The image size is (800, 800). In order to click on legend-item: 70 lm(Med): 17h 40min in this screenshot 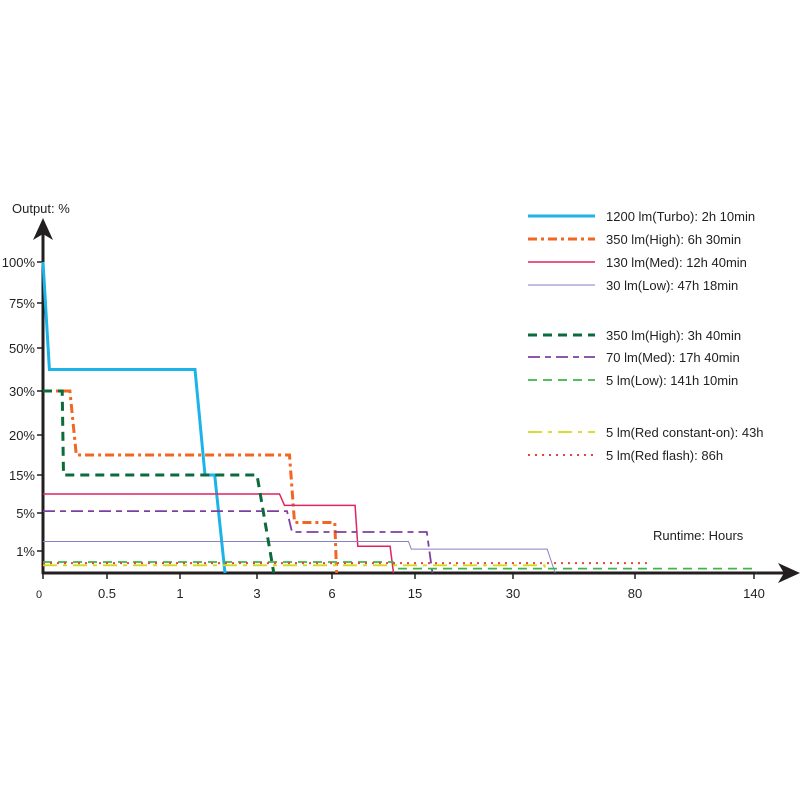, I will do `click(634, 357)`.